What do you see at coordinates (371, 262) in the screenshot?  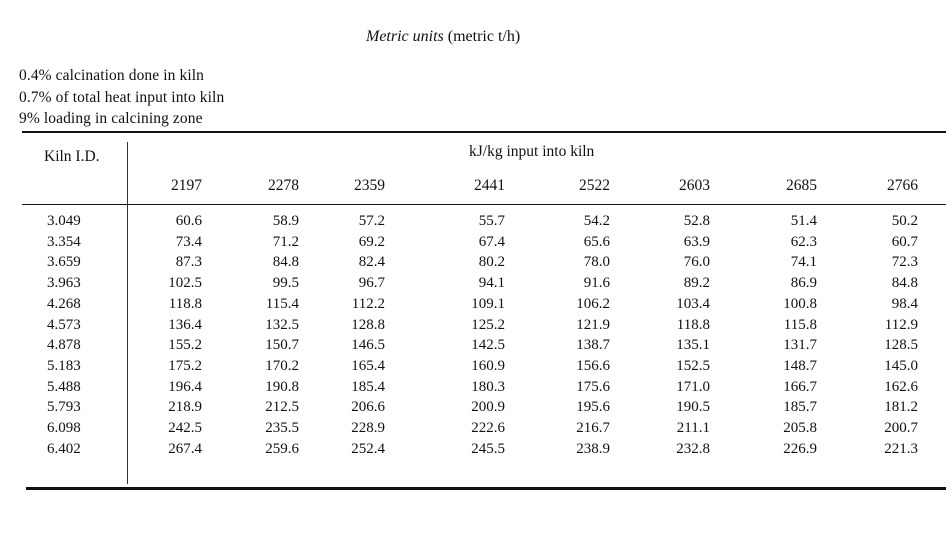 I see `table-cell: 82.4` at bounding box center [371, 262].